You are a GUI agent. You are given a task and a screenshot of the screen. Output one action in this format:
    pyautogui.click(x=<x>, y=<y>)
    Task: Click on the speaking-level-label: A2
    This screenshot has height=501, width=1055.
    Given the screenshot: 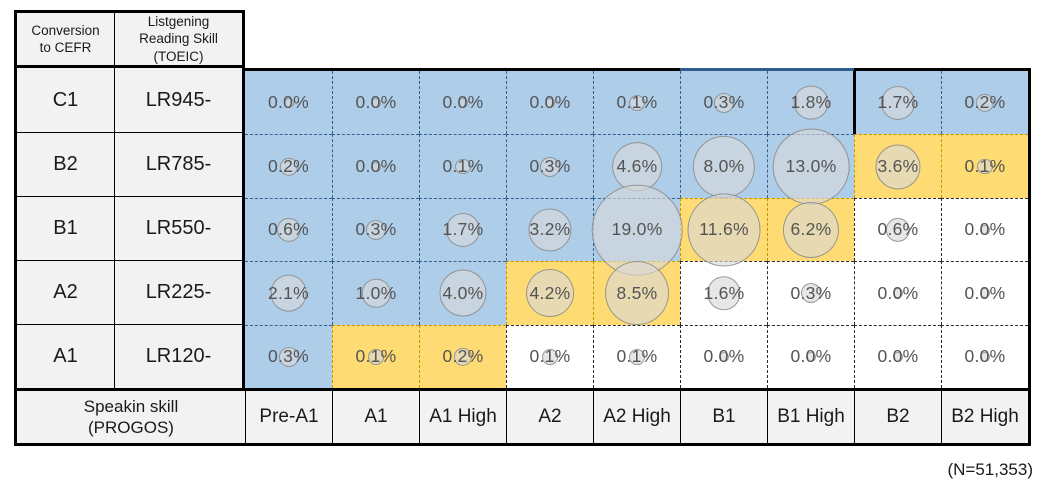 What is the action you would take?
    pyautogui.click(x=549, y=417)
    